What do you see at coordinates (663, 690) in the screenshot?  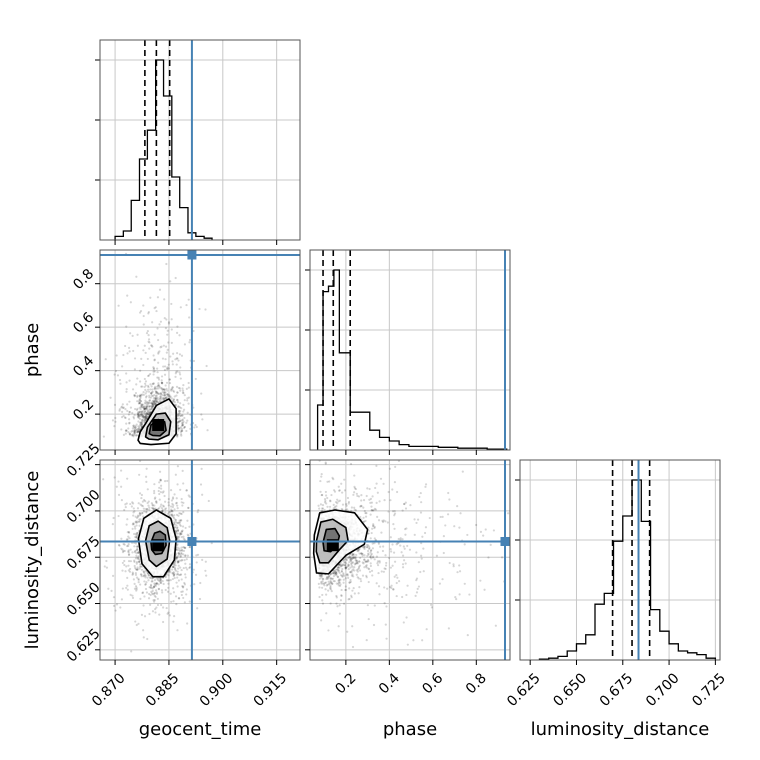 I see `x-tick-label: 0.700` at bounding box center [663, 690].